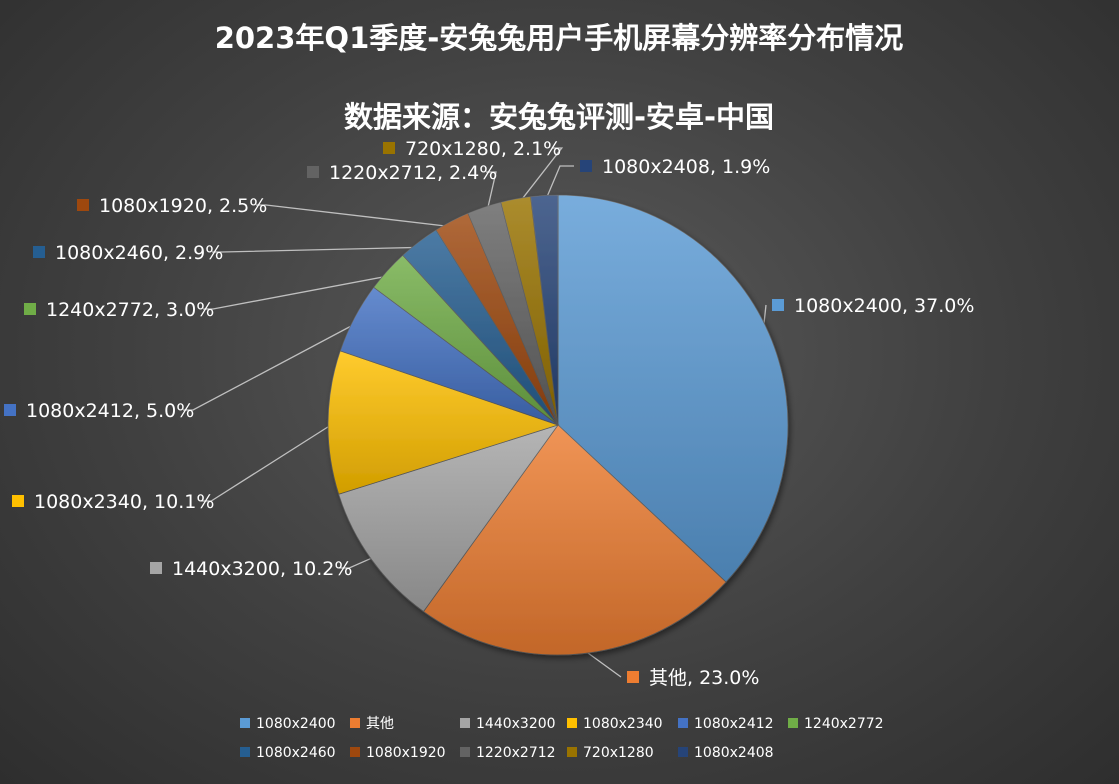  Describe the element at coordinates (623, 724) in the screenshot. I see `legend-label: 1080x2340` at that location.